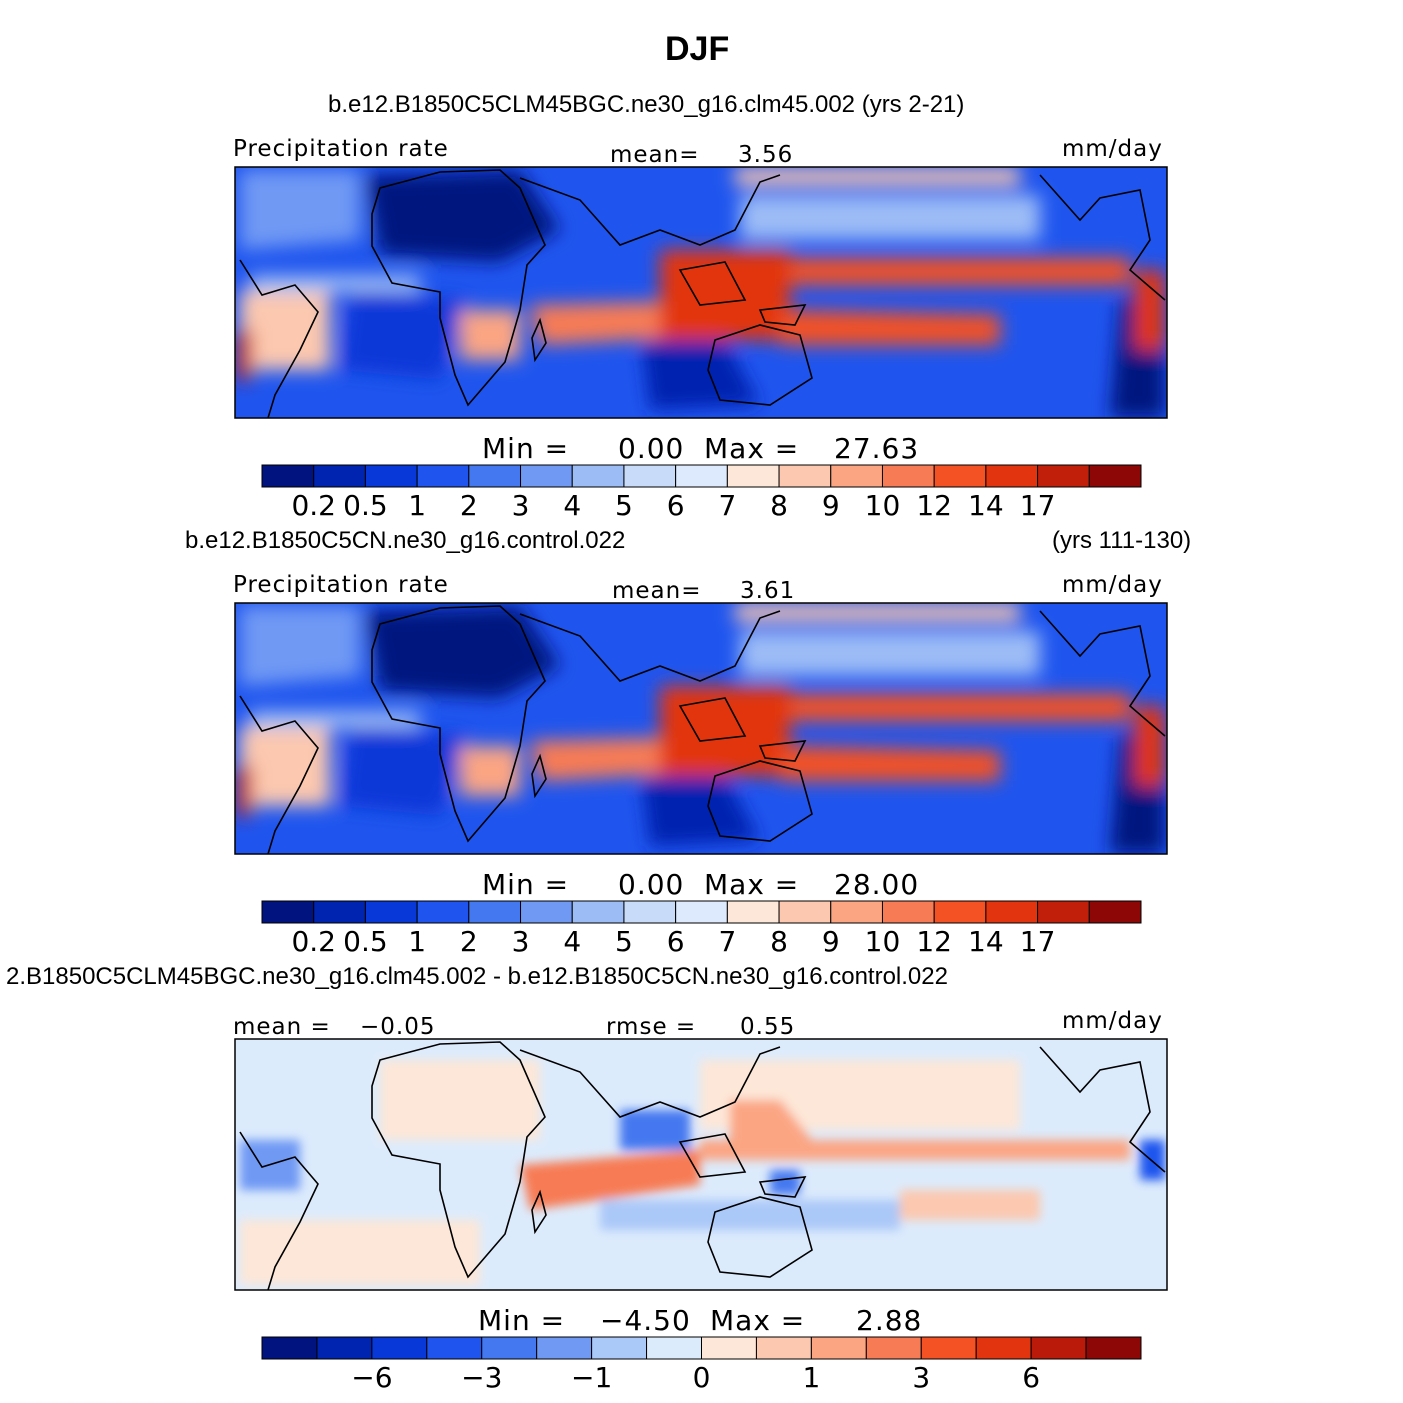 This screenshot has width=1403, height=1403. I want to click on panel2-min-label: Min =, so click(526, 884).